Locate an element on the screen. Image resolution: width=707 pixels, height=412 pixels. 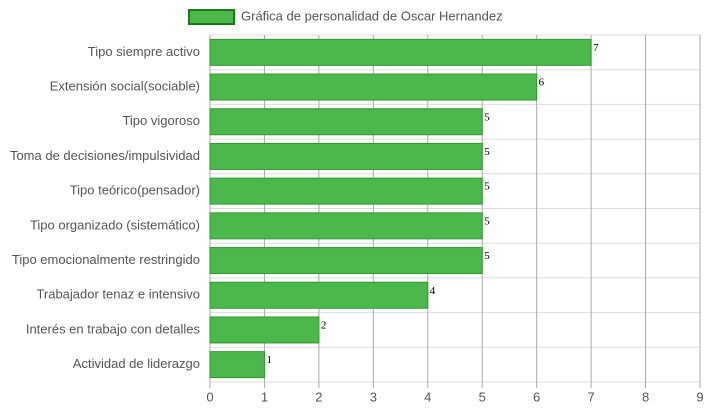
y-tick-label: Toma de decisiones/impulsividad is located at coordinates (105, 155).